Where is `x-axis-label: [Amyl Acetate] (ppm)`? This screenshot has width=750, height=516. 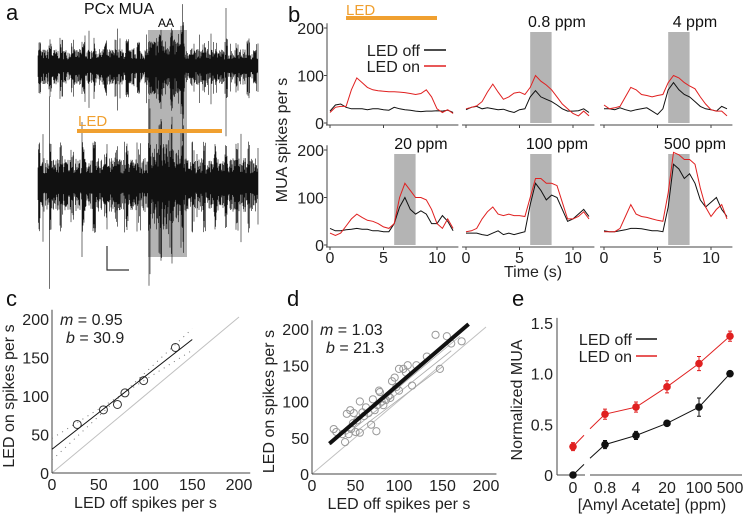
x-axis-label: [Amyl Acetate] (ppm) is located at coordinates (652, 505).